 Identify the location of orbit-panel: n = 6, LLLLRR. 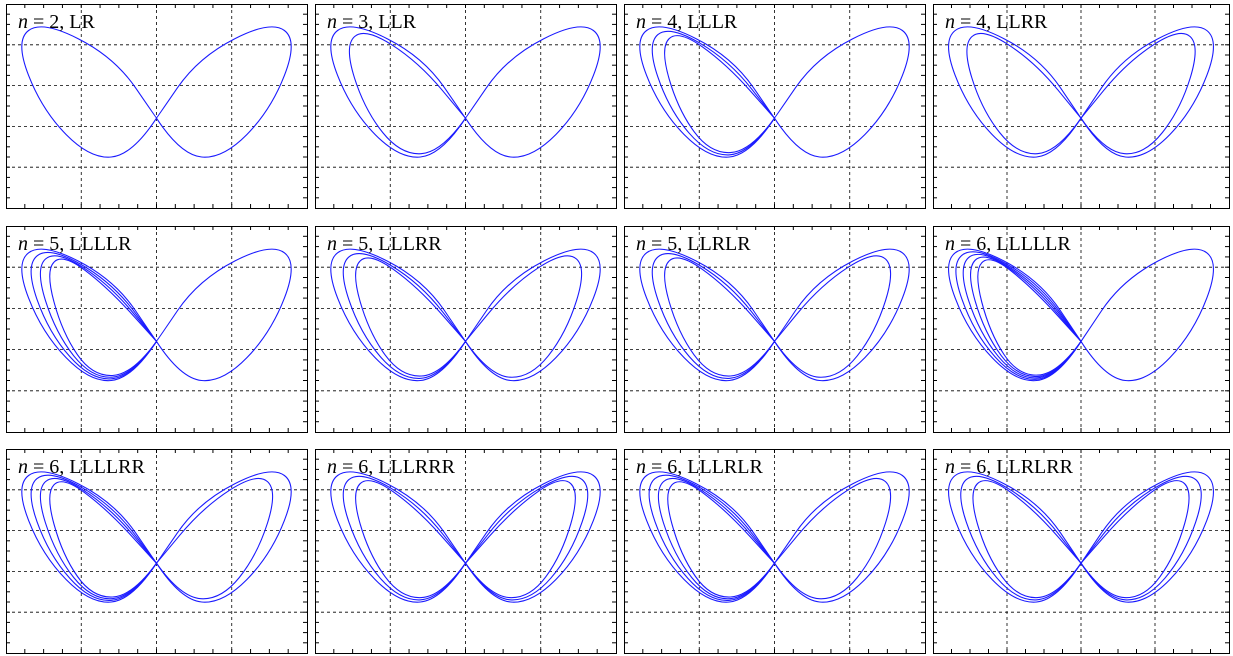
(157, 551).